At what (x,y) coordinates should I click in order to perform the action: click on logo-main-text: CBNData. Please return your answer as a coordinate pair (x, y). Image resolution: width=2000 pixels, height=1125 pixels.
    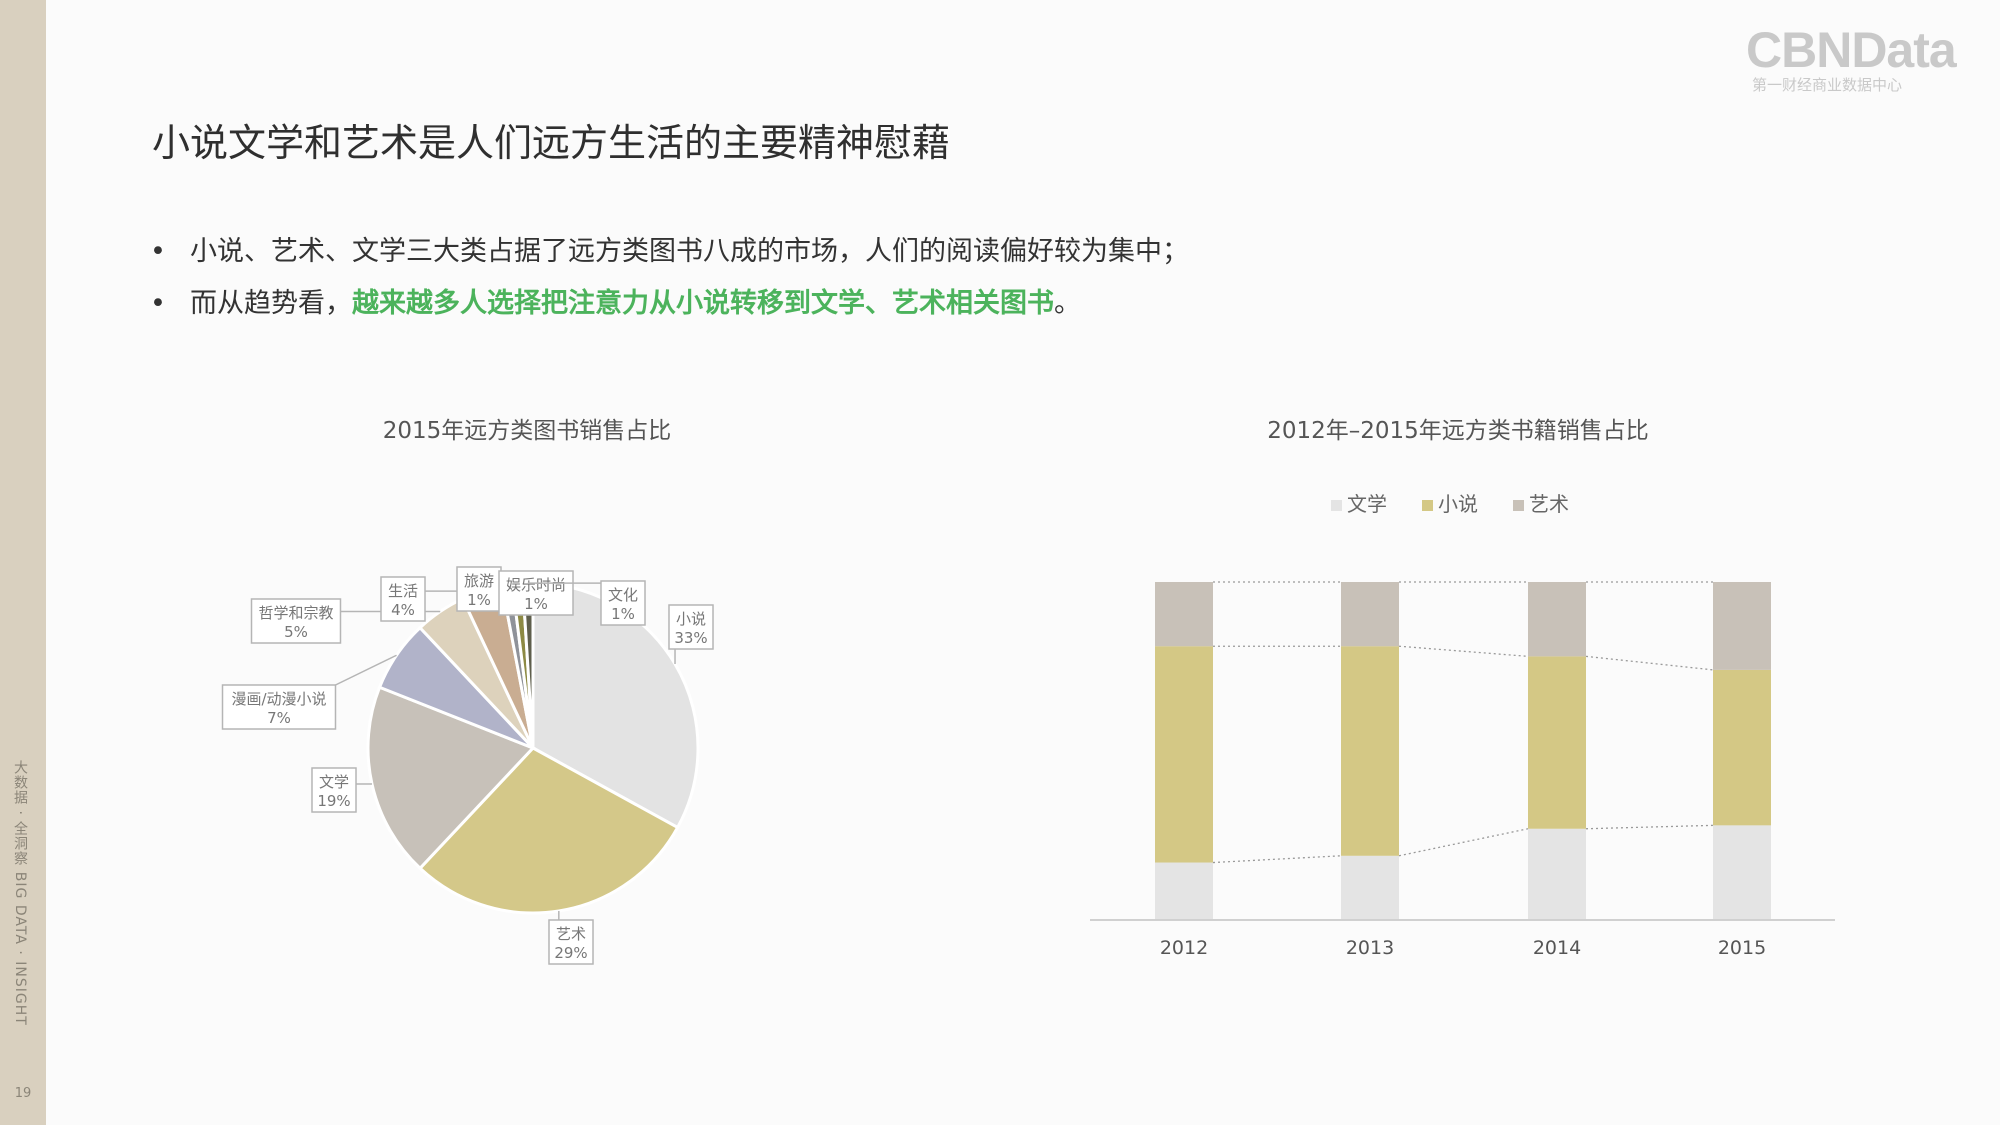
    Looking at the image, I should click on (1851, 50).